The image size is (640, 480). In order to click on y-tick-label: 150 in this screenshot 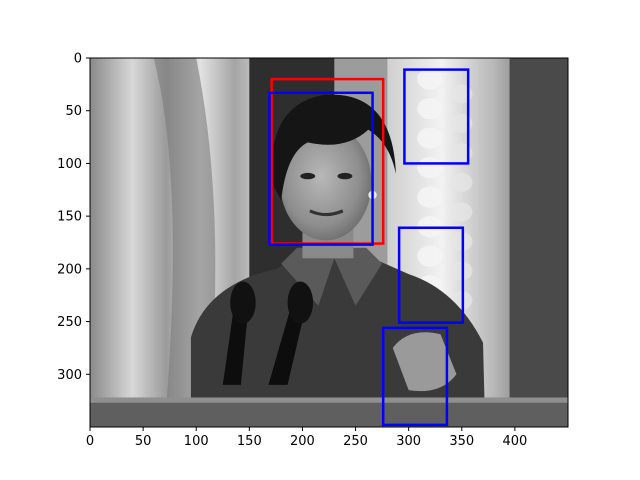, I will do `click(69, 217)`.